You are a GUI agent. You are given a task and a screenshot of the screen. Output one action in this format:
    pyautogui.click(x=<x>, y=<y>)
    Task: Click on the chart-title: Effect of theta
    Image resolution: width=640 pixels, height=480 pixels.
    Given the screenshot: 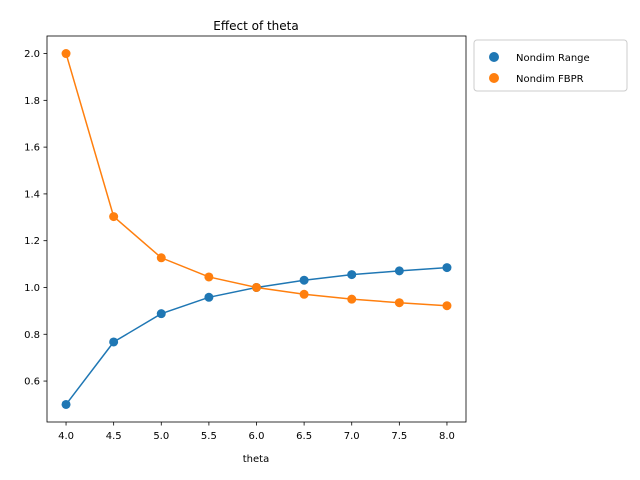 What is the action you would take?
    pyautogui.click(x=255, y=26)
    